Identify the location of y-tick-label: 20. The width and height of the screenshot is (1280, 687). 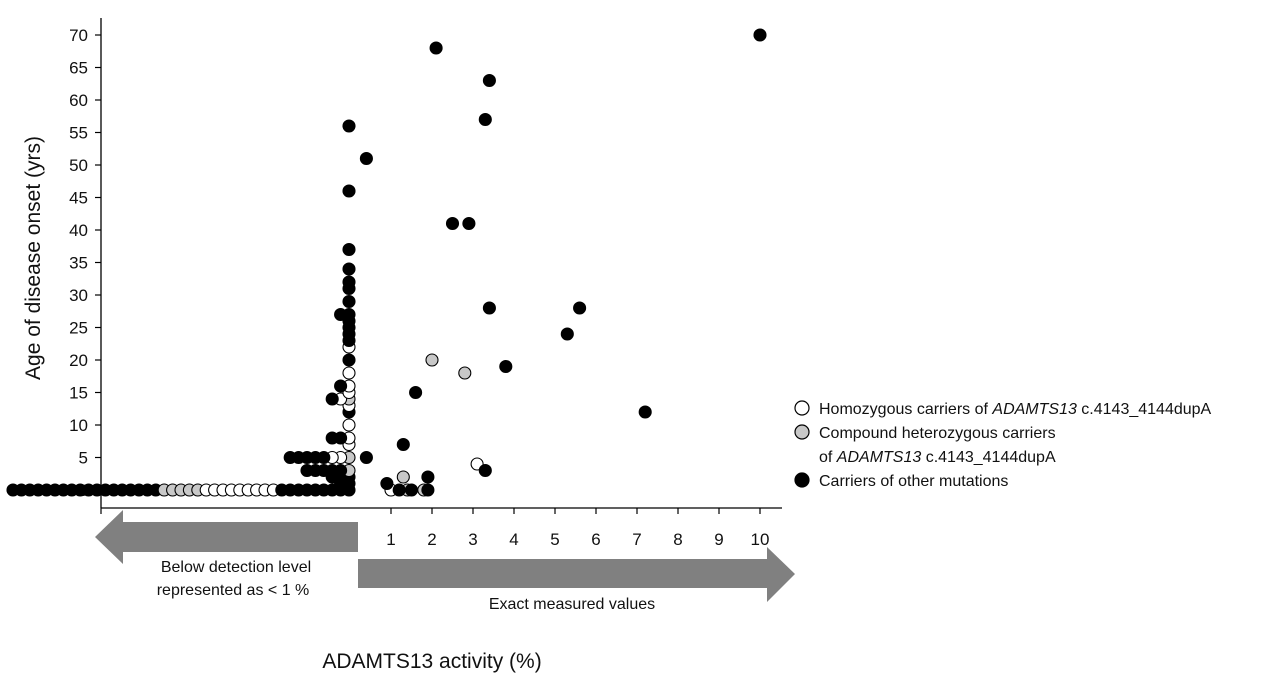
(78, 360).